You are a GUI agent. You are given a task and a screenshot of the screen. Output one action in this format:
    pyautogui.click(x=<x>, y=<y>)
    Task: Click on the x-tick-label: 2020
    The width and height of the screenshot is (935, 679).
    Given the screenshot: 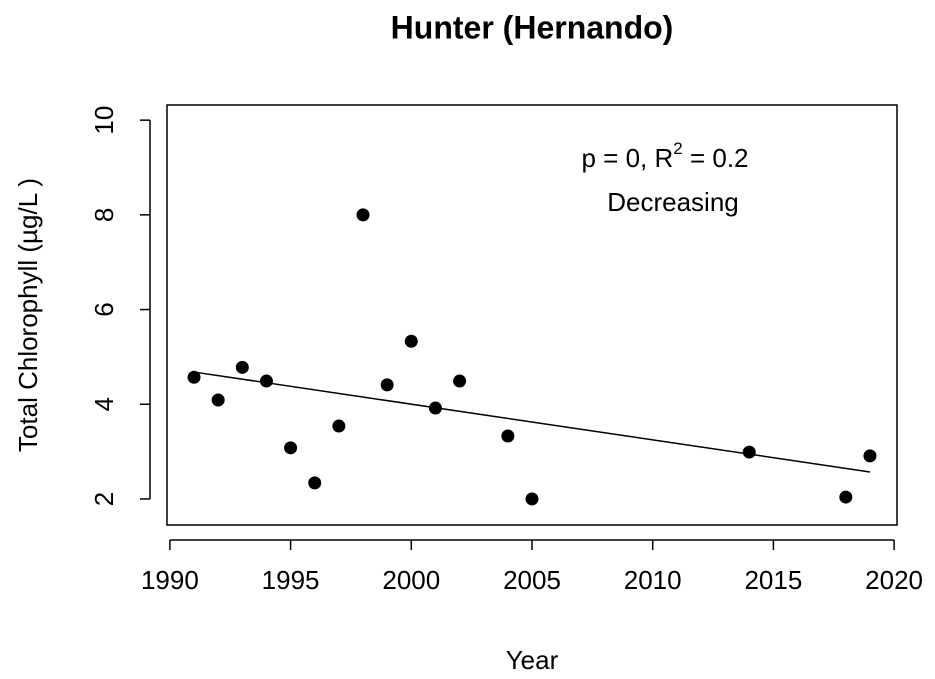 What is the action you would take?
    pyautogui.click(x=894, y=580)
    